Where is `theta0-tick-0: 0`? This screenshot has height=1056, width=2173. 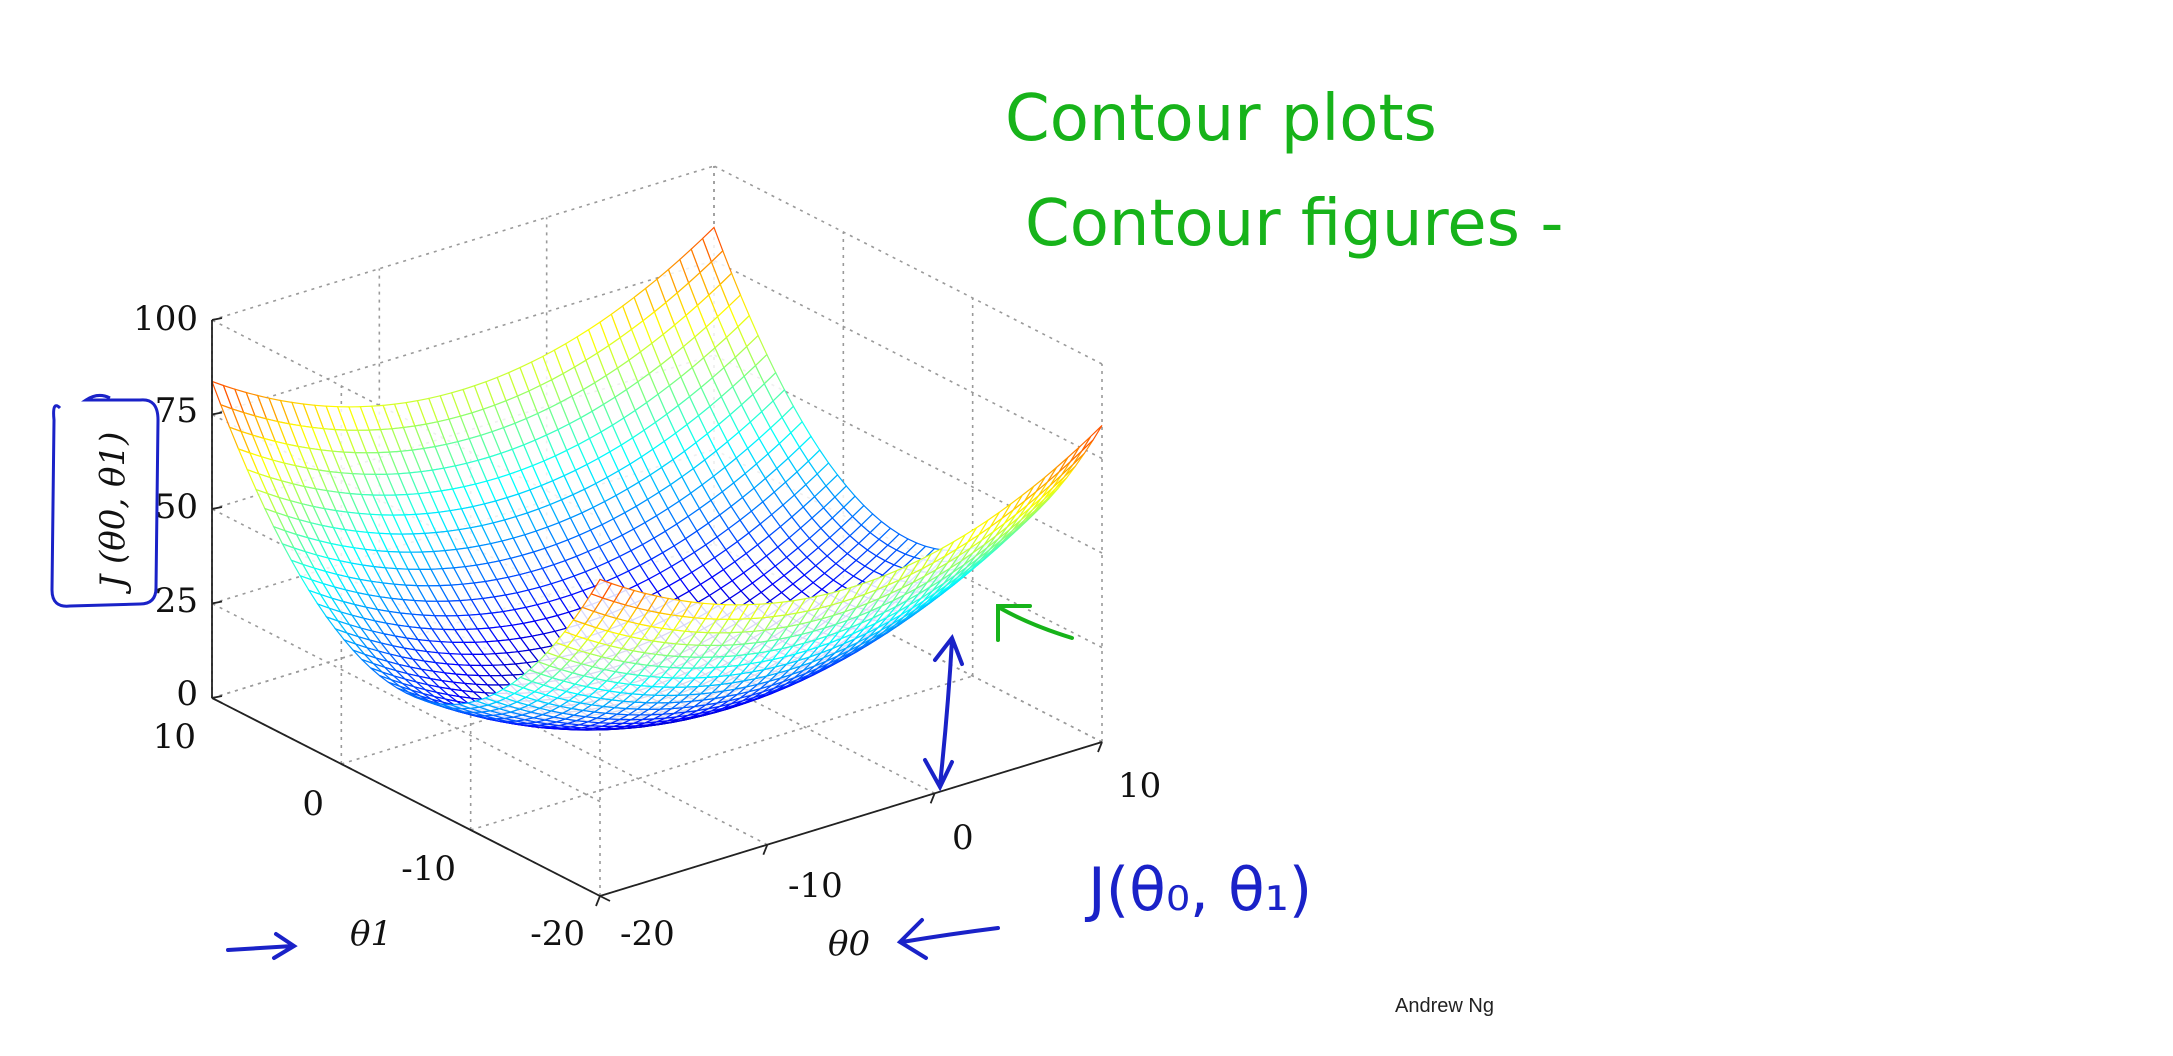
theta0-tick-0: 0 is located at coordinates (963, 838).